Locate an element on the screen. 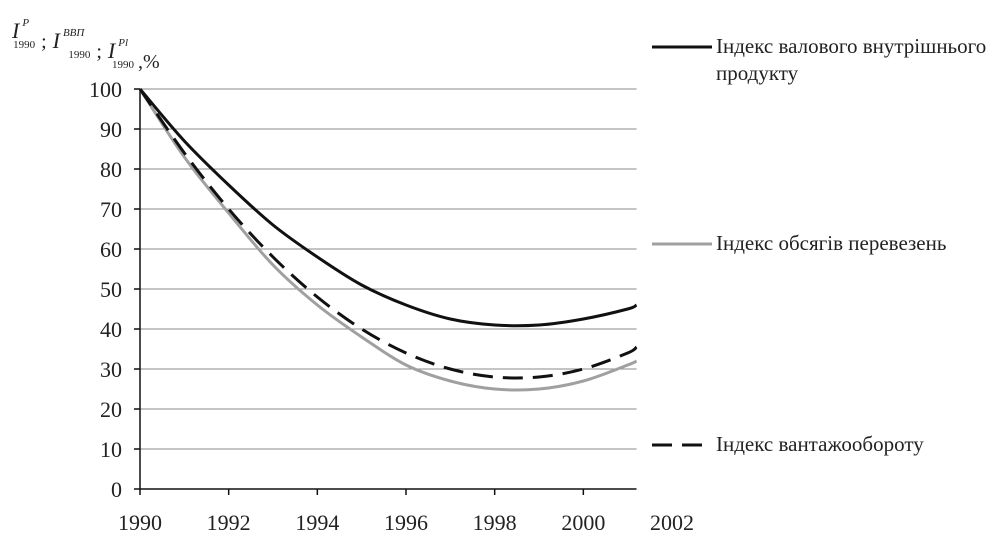 The height and width of the screenshot is (538, 996). y-tick-label: 20 is located at coordinates (111, 409).